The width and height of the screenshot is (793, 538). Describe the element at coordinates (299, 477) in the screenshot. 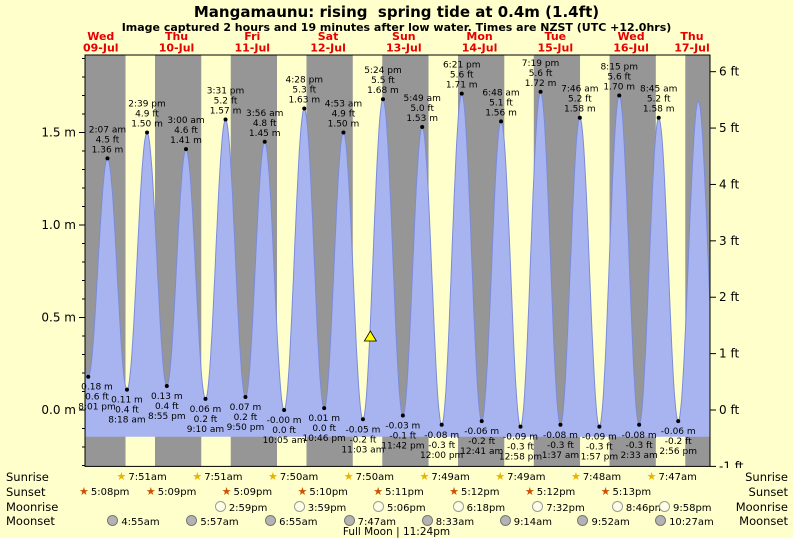

I see `sunrise-time: 7:50am` at that location.